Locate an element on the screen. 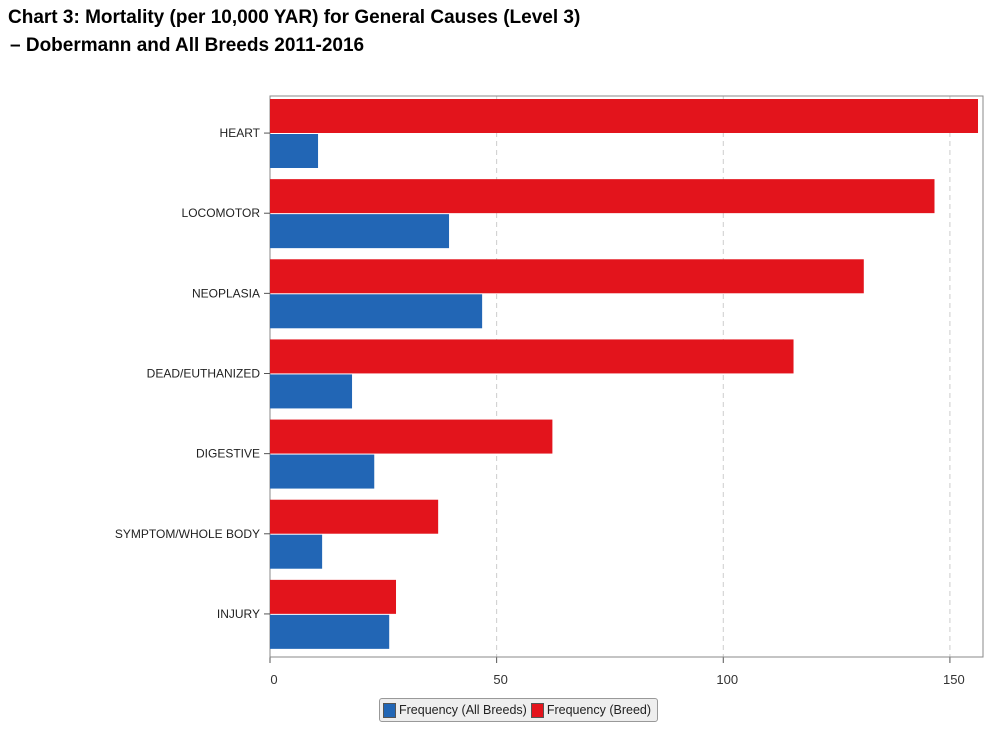 This screenshot has height=729, width=1000. legend-label-breed: Frequency (Breed) is located at coordinates (599, 710).